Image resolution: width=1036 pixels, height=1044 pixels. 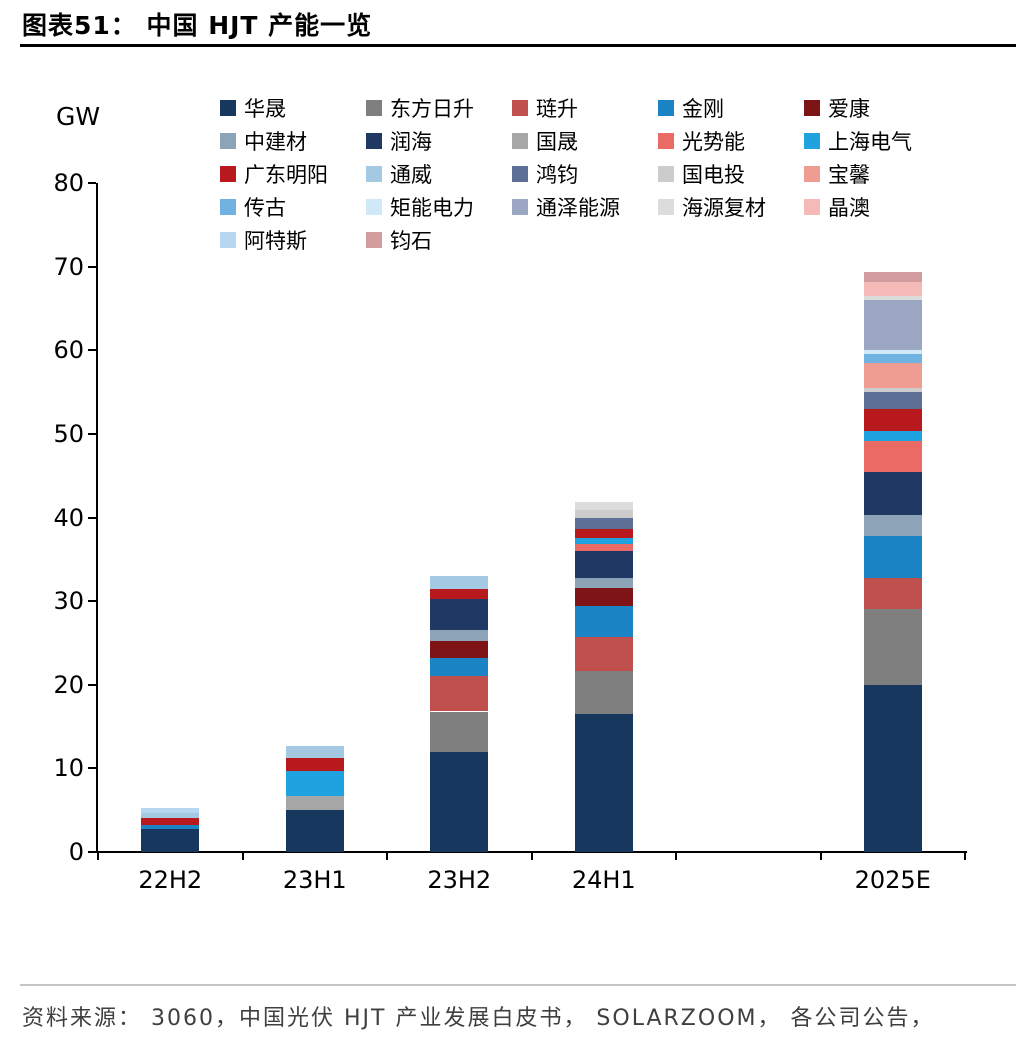 I want to click on legend-label: 中建材, so click(x=275, y=141).